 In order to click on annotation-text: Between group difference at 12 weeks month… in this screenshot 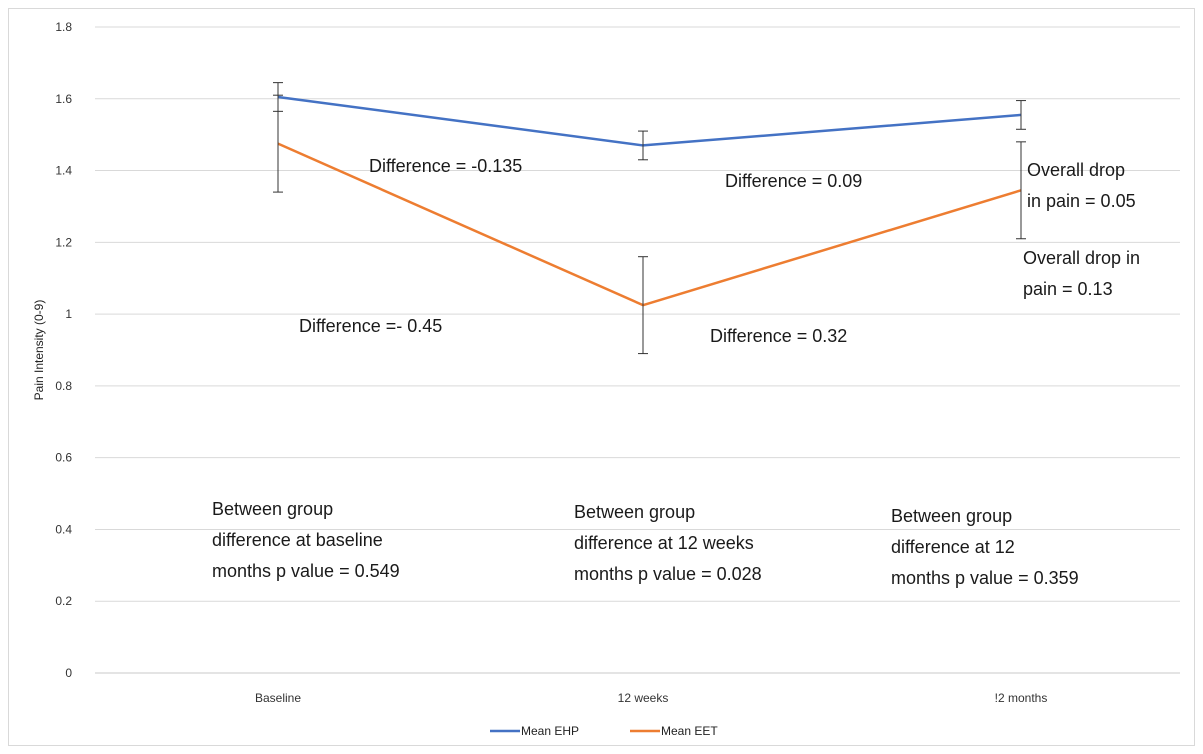, I will do `click(668, 543)`.